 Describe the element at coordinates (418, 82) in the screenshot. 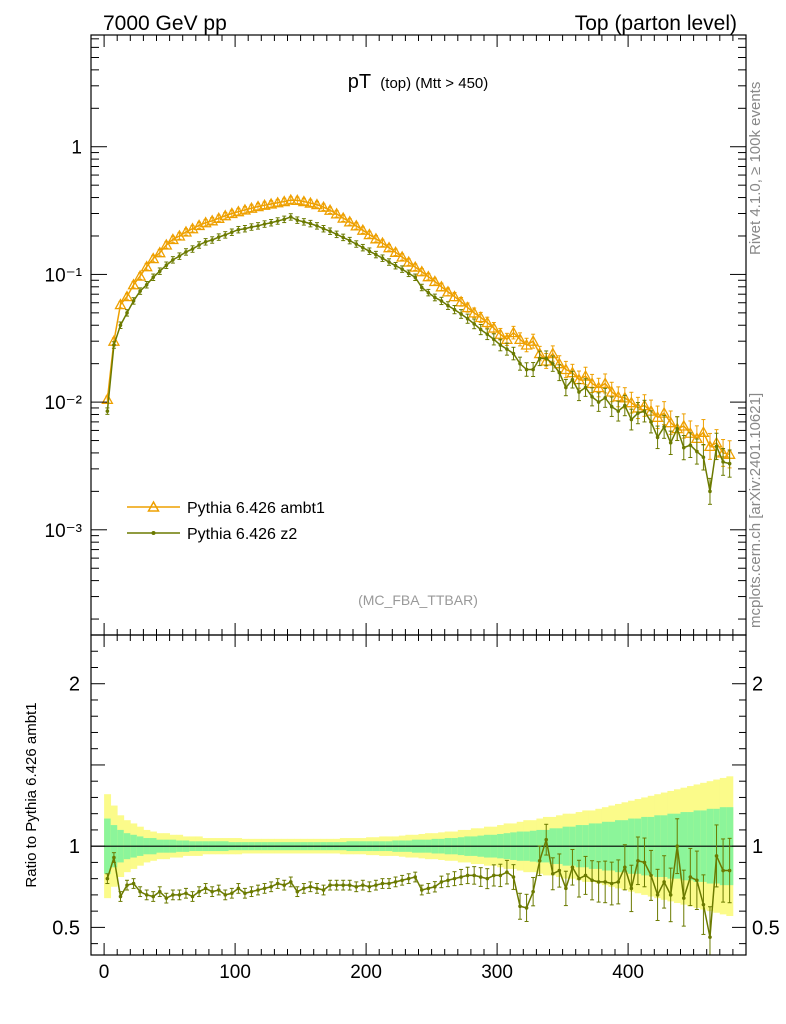

I see `plot-title: pT (top) (Mtt > 450)` at that location.